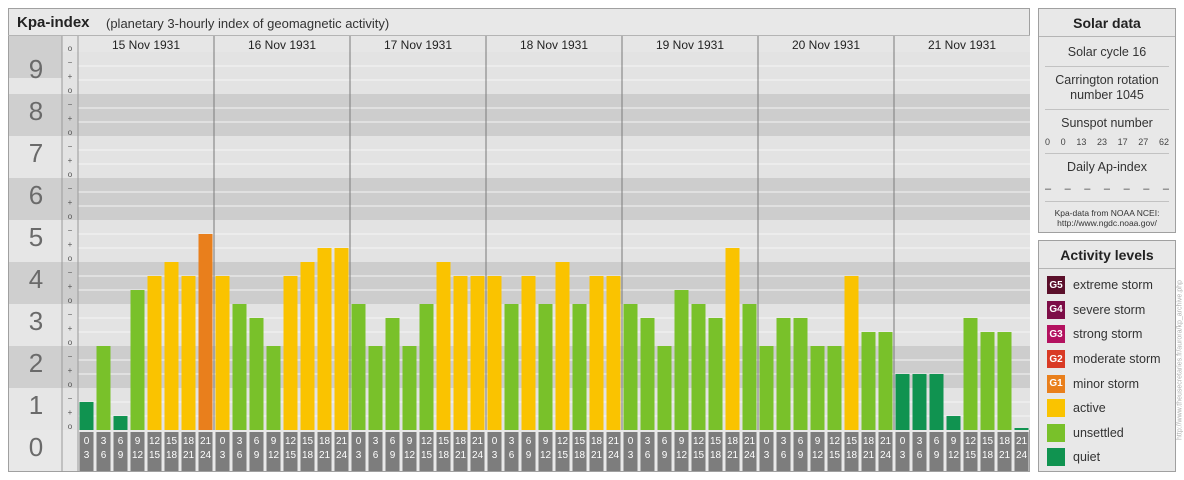 This screenshot has width=1184, height=480. What do you see at coordinates (1107, 123) in the screenshot?
I see `sunspot-label: Sunspot number` at bounding box center [1107, 123].